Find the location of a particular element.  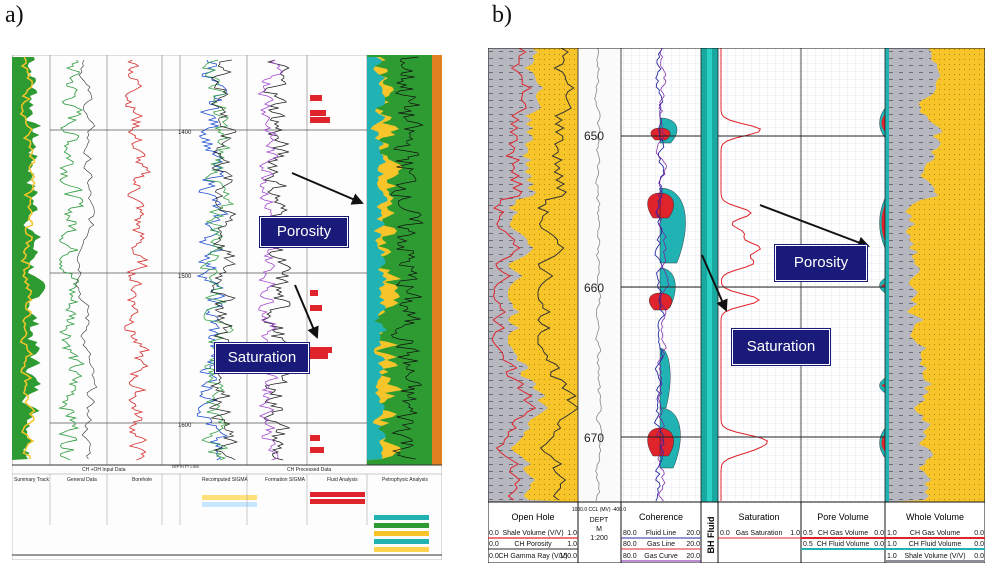

panel-b-whole-teal-edge is located at coordinates (887, 275).